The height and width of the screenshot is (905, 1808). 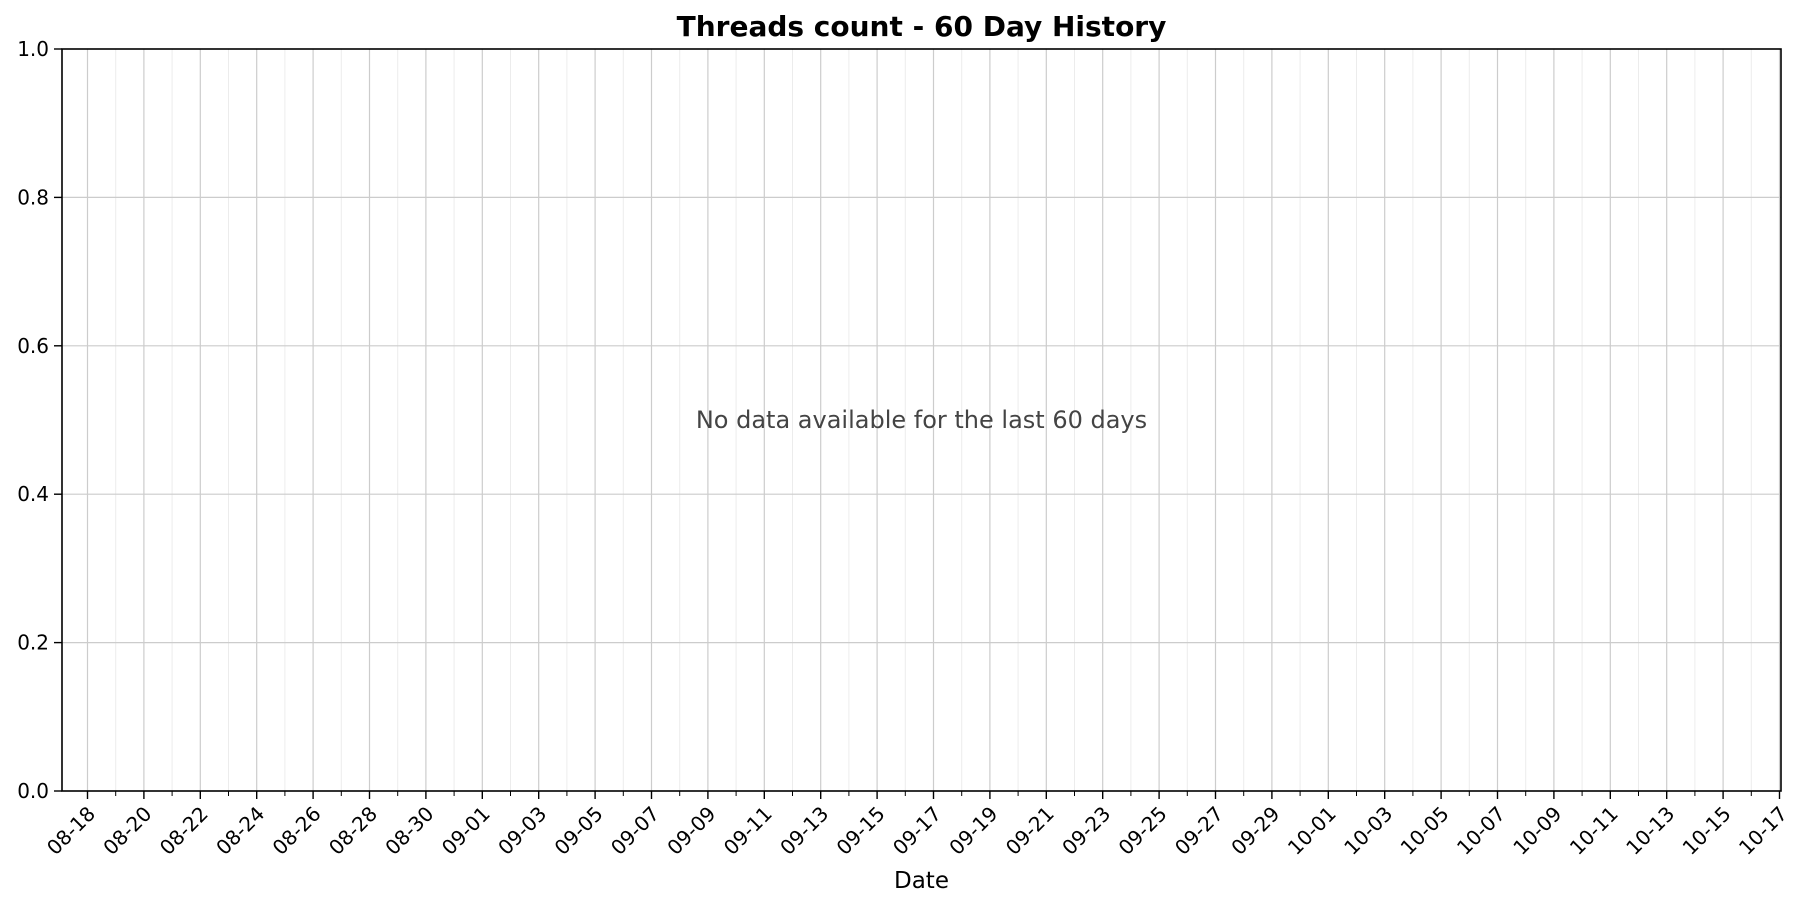 What do you see at coordinates (1255, 831) in the screenshot?
I see `x-tick-label: 09-29` at bounding box center [1255, 831].